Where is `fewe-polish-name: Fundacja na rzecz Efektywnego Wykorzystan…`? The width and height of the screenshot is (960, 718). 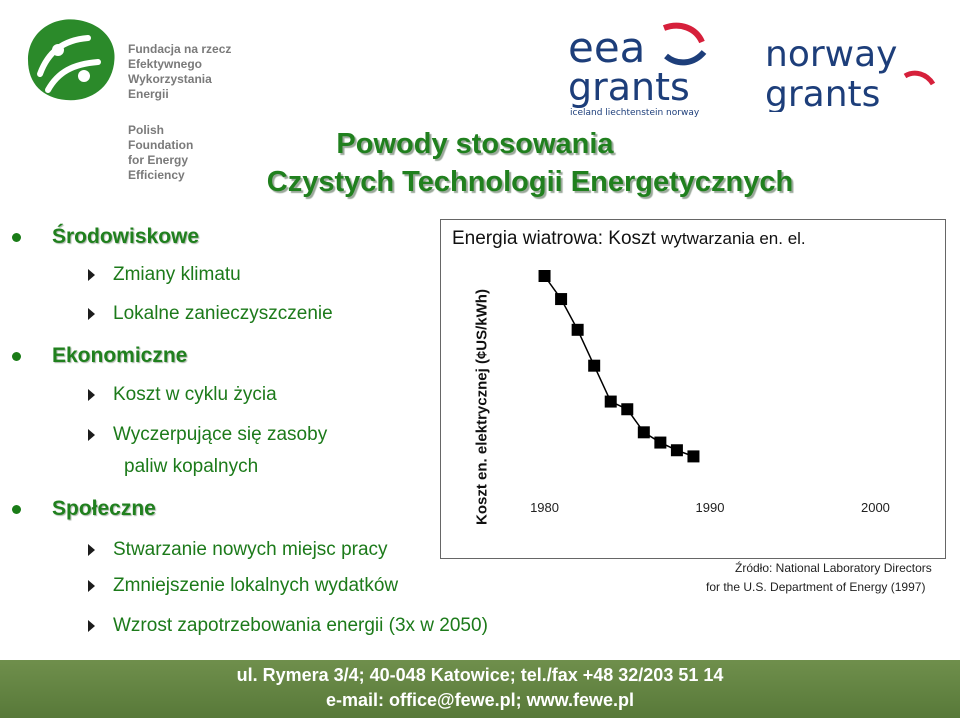
fewe-polish-name: Fundacja na rzecz Efektywnego Wykorzystan… is located at coordinates (180, 71).